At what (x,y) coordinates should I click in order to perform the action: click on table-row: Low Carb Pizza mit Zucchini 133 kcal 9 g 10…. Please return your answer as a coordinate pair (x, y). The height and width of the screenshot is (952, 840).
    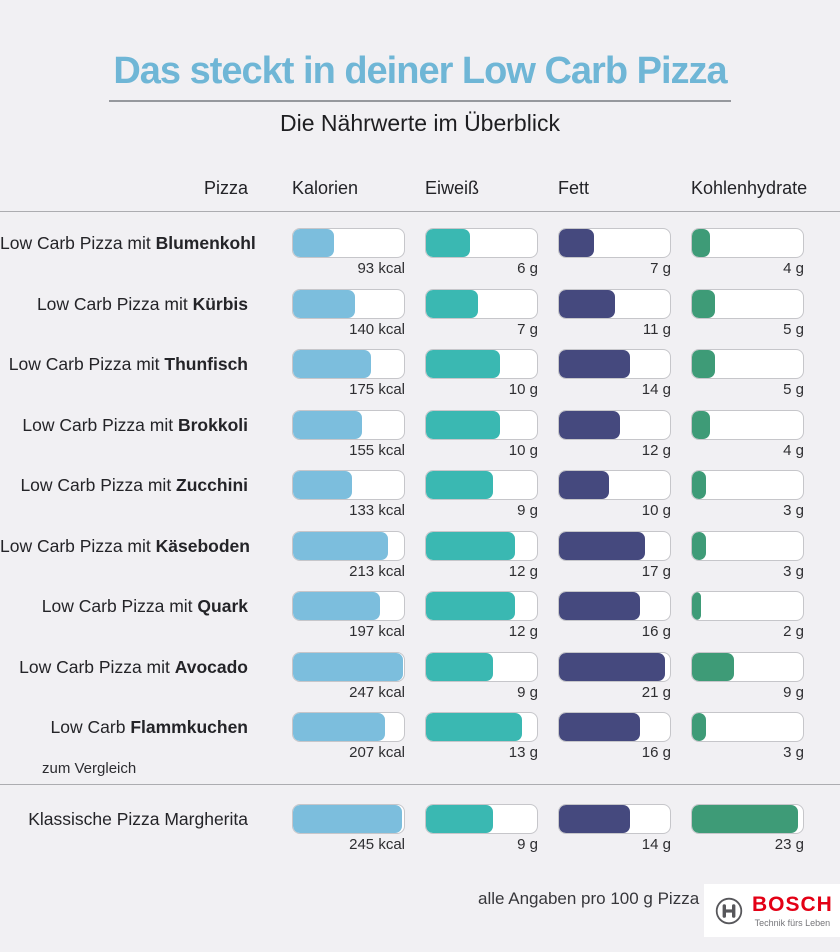
    Looking at the image, I should click on (420, 486).